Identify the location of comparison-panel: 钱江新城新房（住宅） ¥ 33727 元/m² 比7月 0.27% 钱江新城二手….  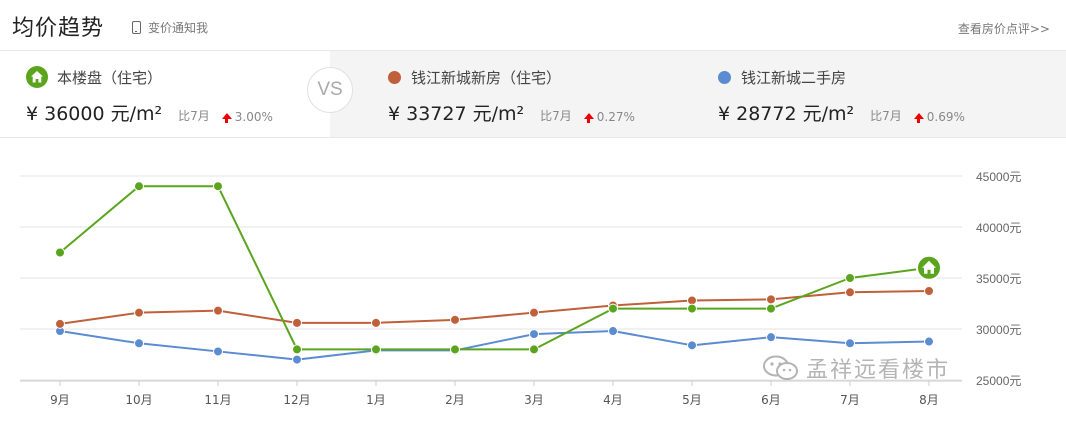
(698, 94).